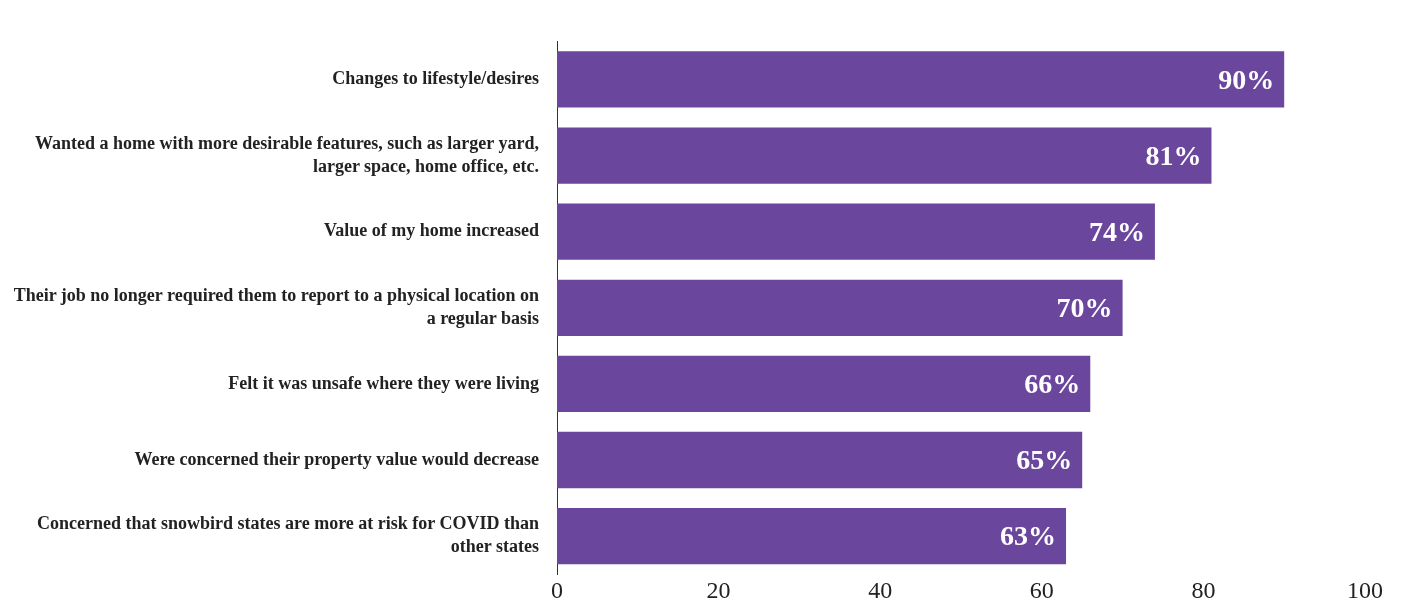  Describe the element at coordinates (1041, 589) in the screenshot. I see `x-tick-label: 60` at that location.